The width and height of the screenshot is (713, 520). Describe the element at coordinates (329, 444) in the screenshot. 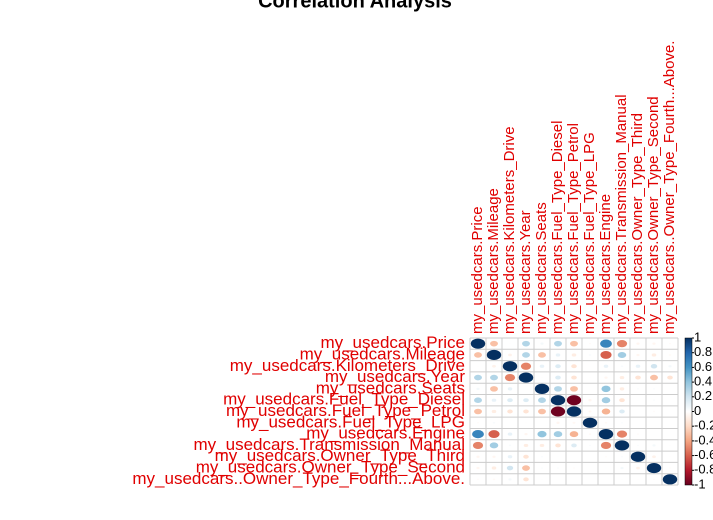

I see `row-label: my_usedcars.Transmission_Manual` at that location.